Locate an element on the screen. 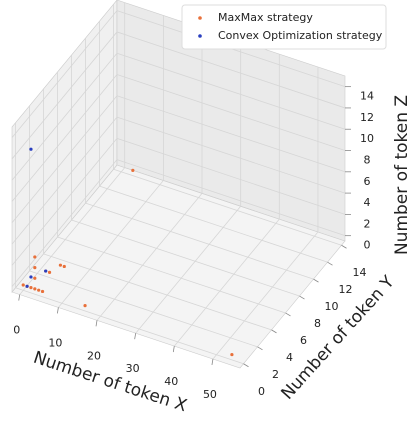  y-tick-label: 8 is located at coordinates (317, 323).